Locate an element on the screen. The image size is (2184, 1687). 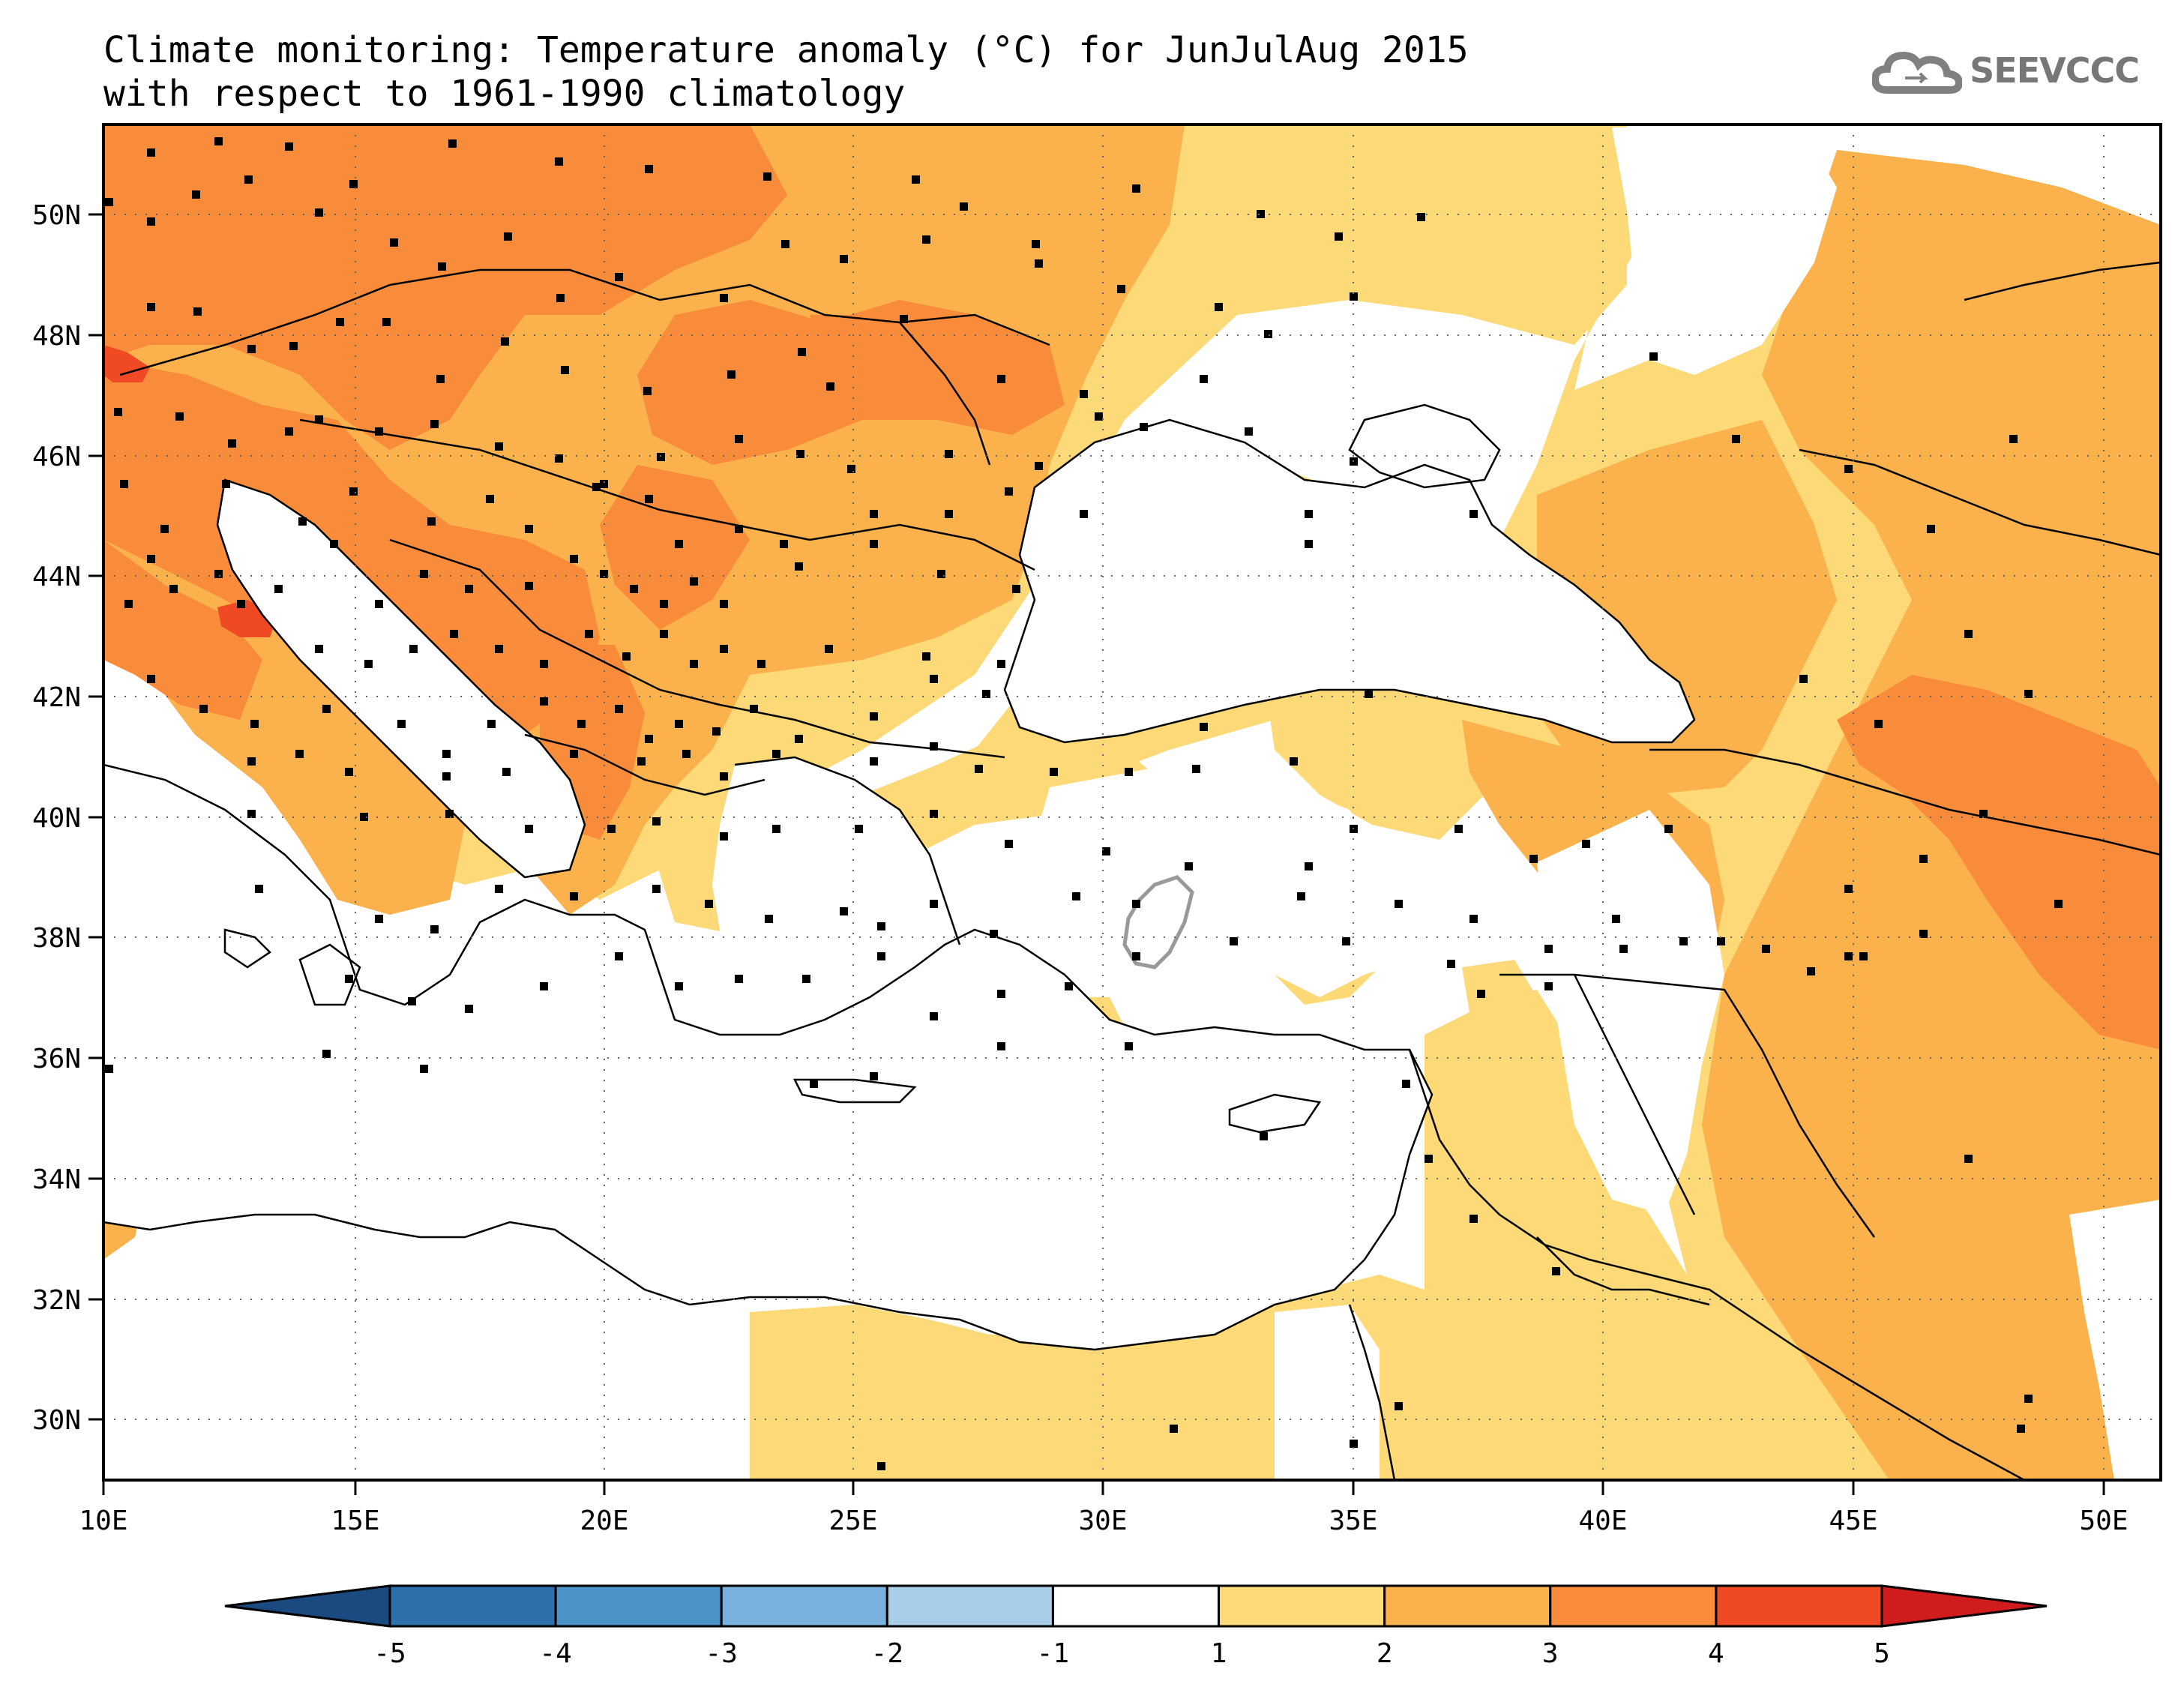
aegean-sea is located at coordinates (836, 881).